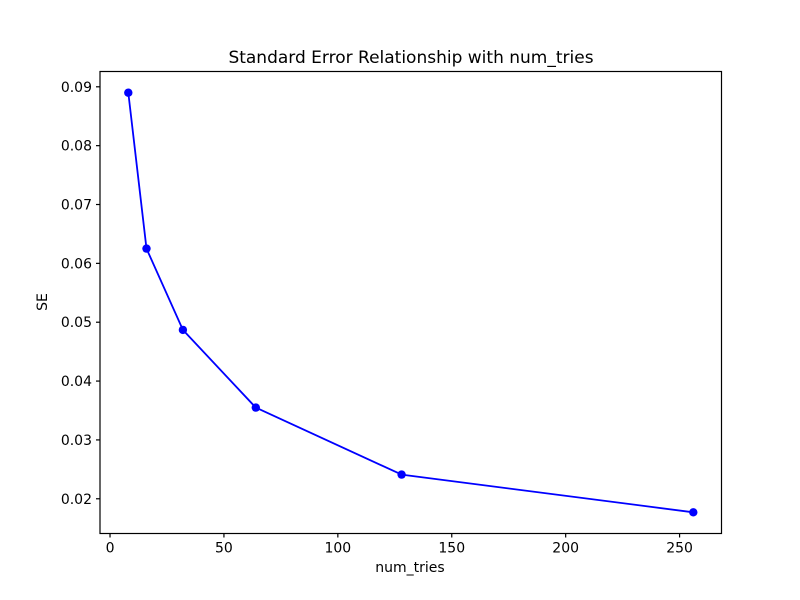 The width and height of the screenshot is (800, 600). What do you see at coordinates (110, 549) in the screenshot?
I see `x-tick-label: 0` at bounding box center [110, 549].